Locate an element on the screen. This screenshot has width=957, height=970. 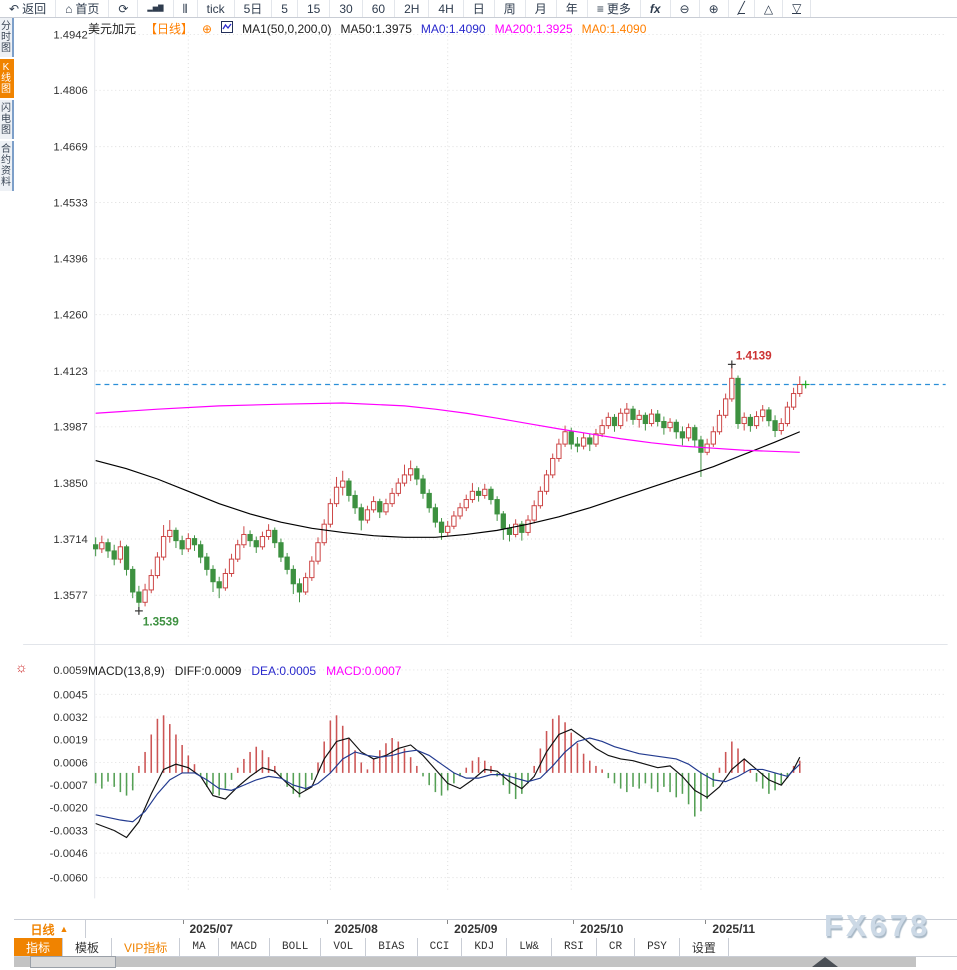
tab-kdj: KDJ is located at coordinates (485, 947).